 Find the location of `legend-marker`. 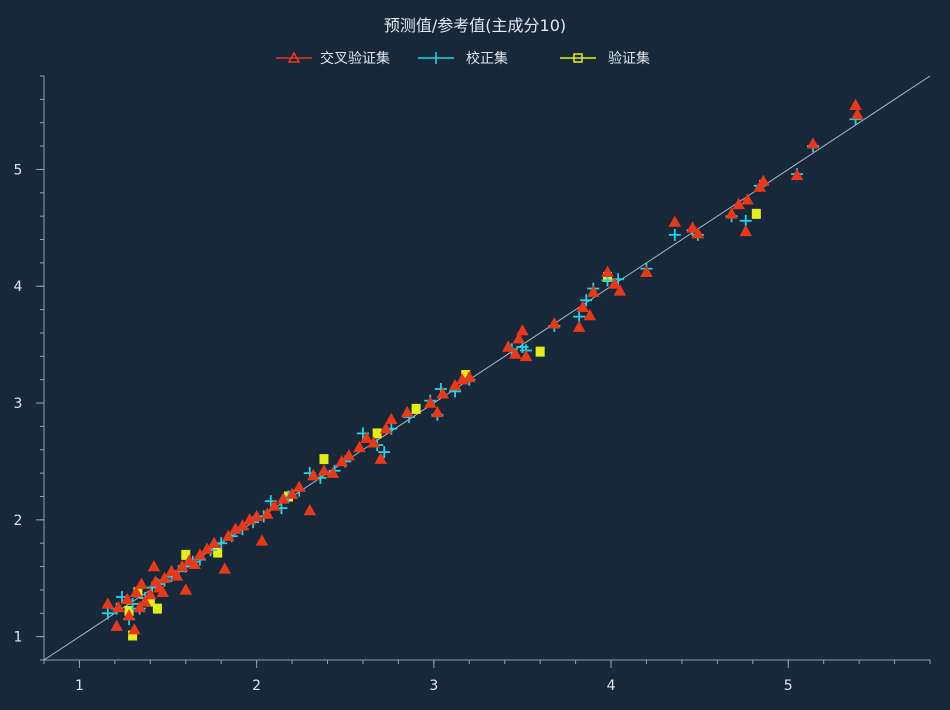

legend-marker is located at coordinates (578, 58).